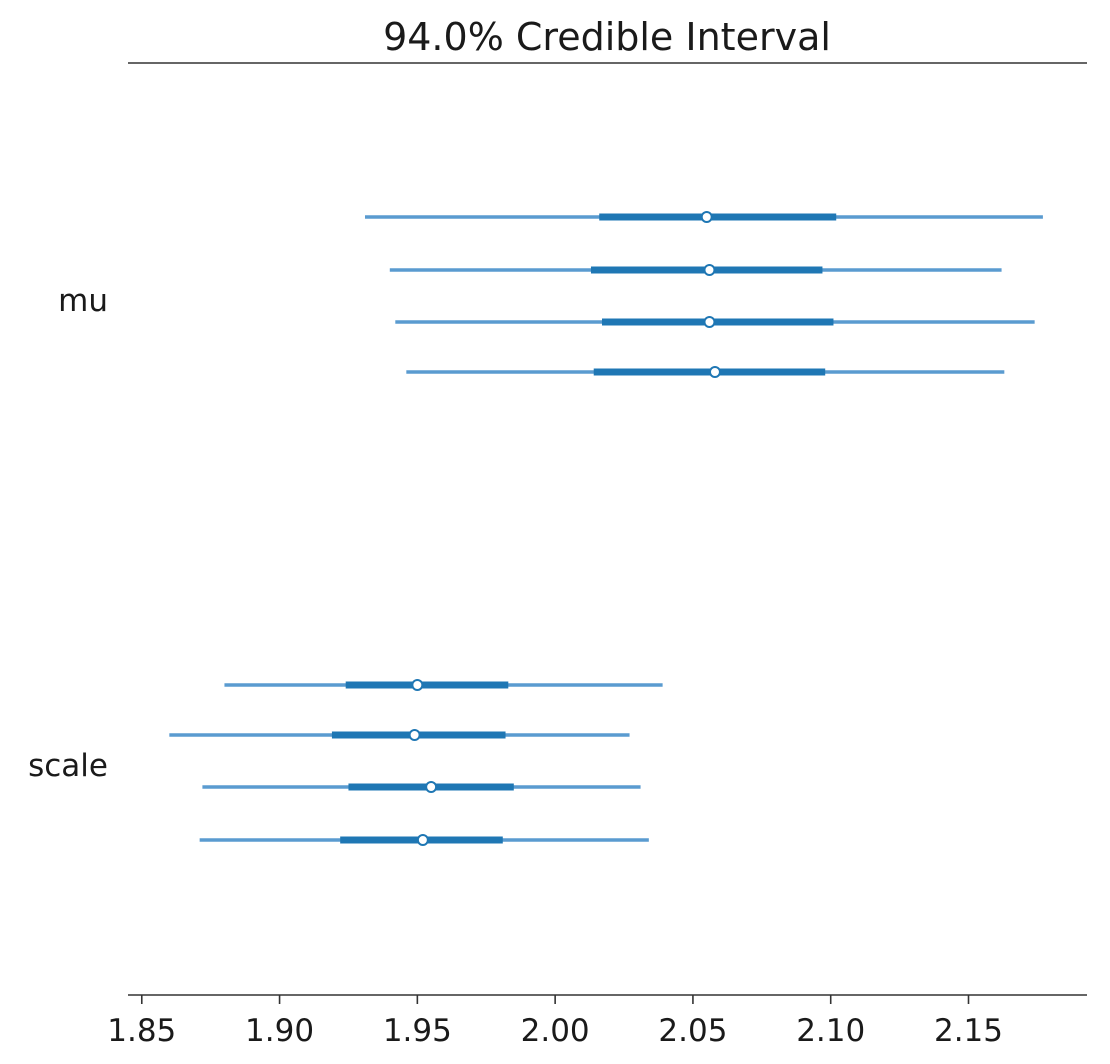 The width and height of the screenshot is (1110, 1064). Describe the element at coordinates (417, 1031) in the screenshot. I see `x-tick-label: 1.95` at that location.